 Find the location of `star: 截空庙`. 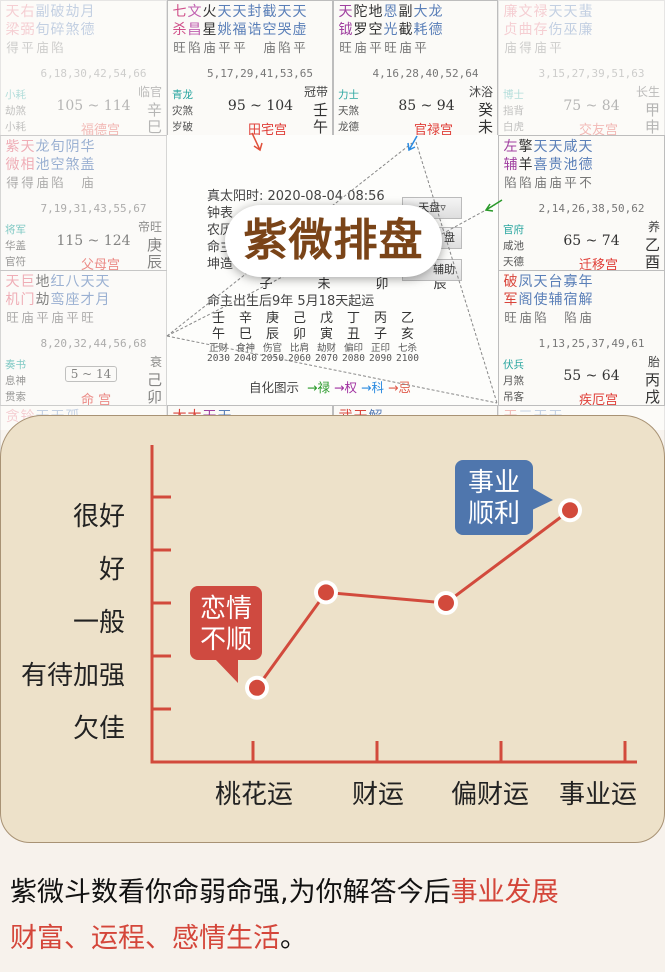

star: 截空庙 is located at coordinates (269, 30).